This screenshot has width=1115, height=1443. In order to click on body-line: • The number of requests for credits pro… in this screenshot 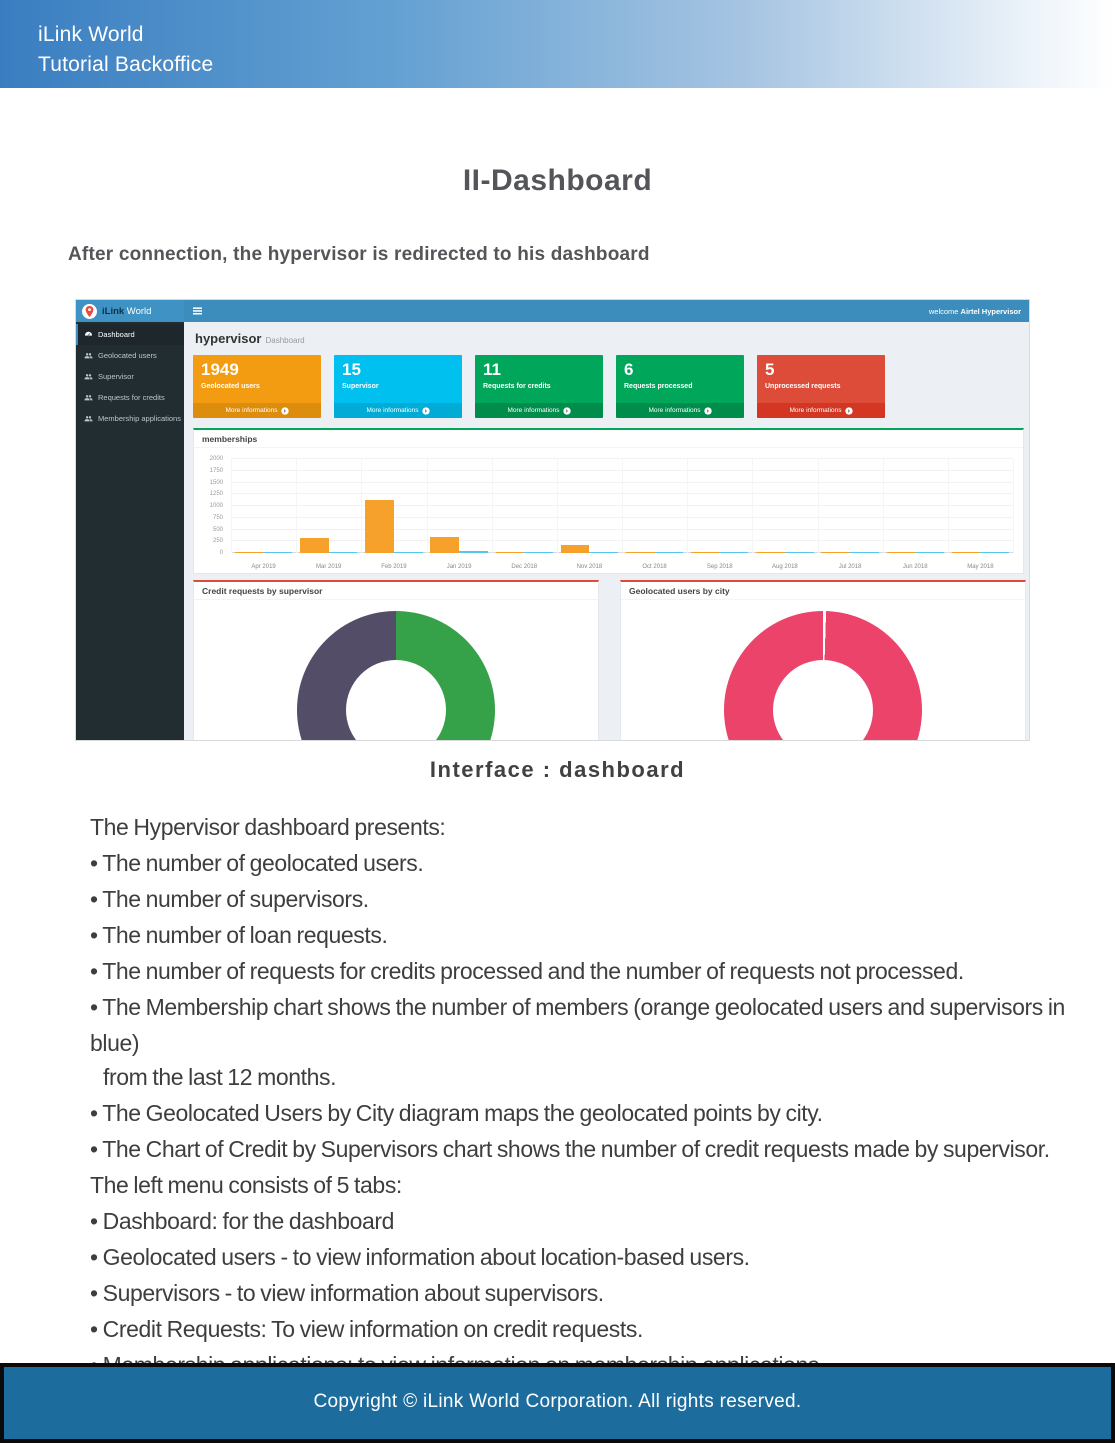, I will do `click(527, 971)`.